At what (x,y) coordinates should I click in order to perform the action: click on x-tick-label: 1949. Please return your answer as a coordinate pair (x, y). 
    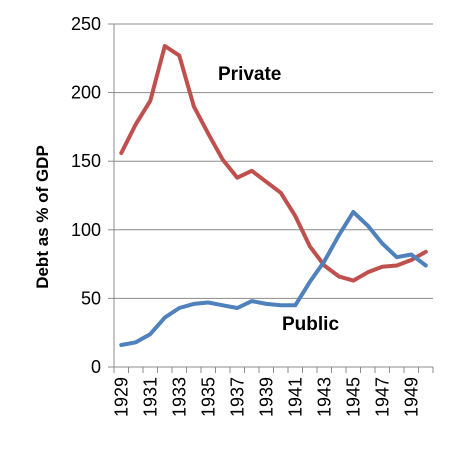
    Looking at the image, I should click on (411, 397).